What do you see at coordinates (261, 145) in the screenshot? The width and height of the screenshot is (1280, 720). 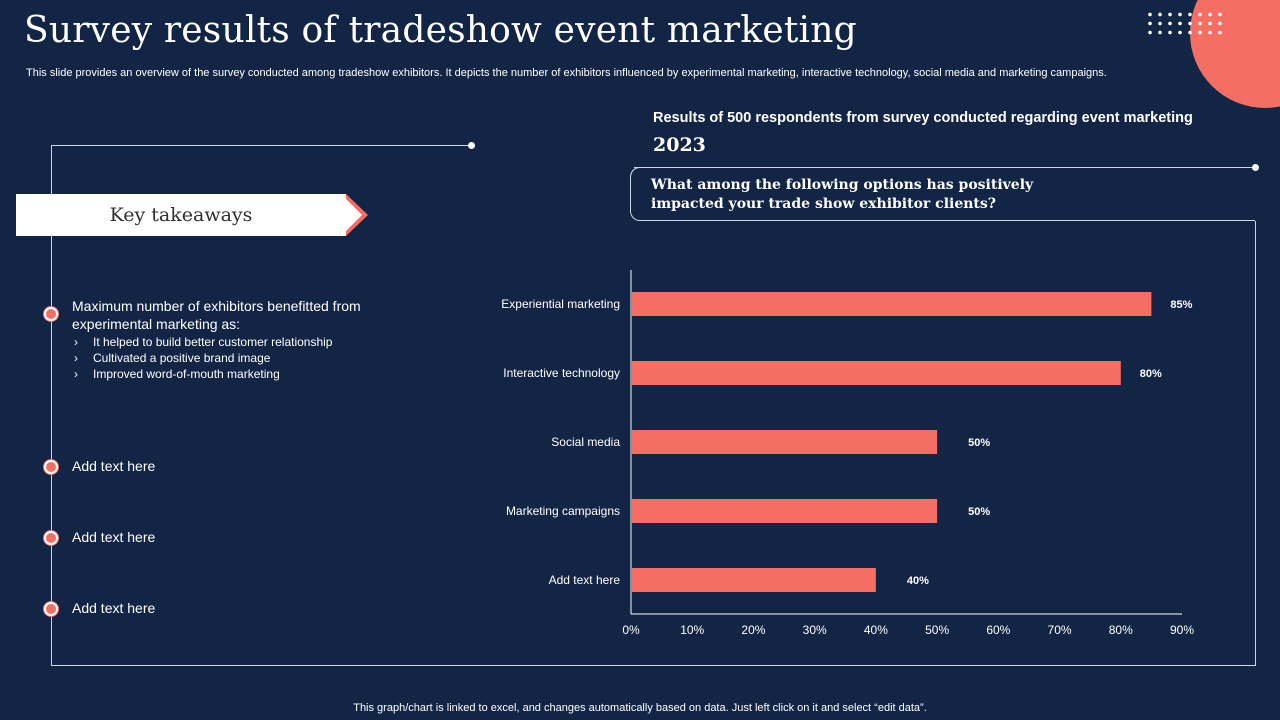 I see `left-frame-top-line` at bounding box center [261, 145].